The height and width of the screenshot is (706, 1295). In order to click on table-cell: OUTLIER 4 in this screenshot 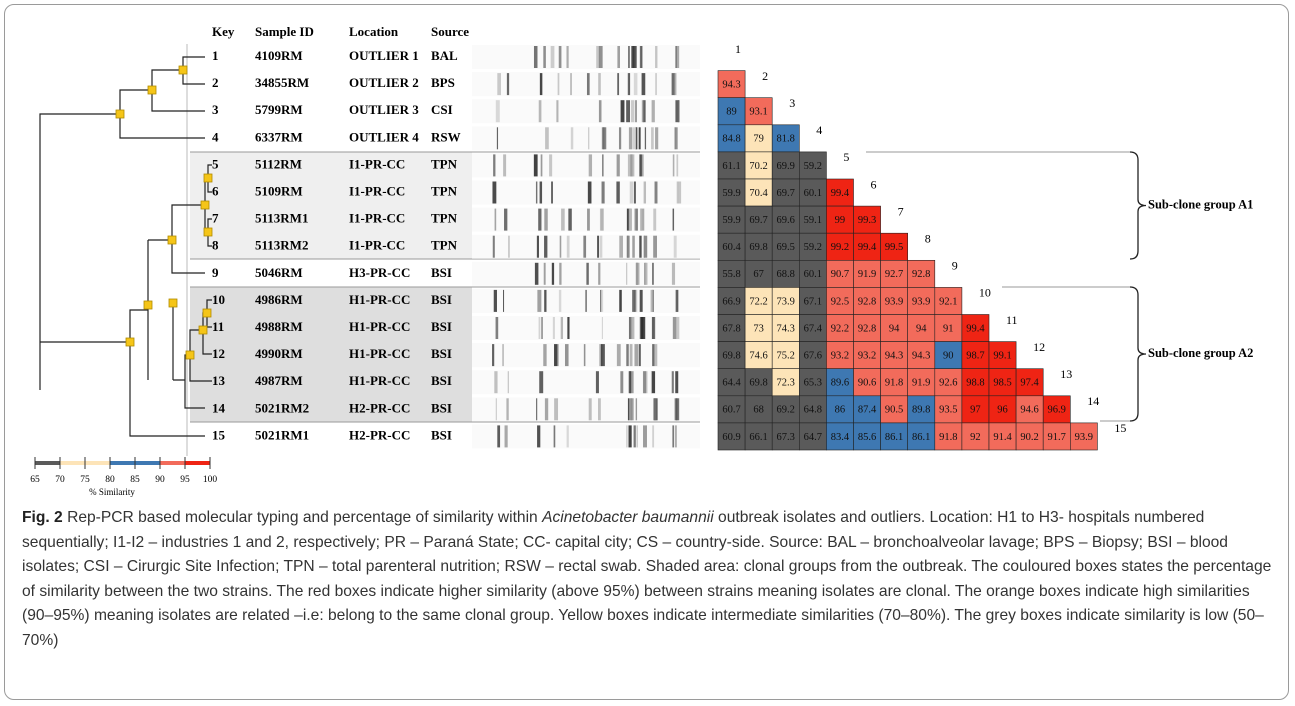, I will do `click(384, 136)`.